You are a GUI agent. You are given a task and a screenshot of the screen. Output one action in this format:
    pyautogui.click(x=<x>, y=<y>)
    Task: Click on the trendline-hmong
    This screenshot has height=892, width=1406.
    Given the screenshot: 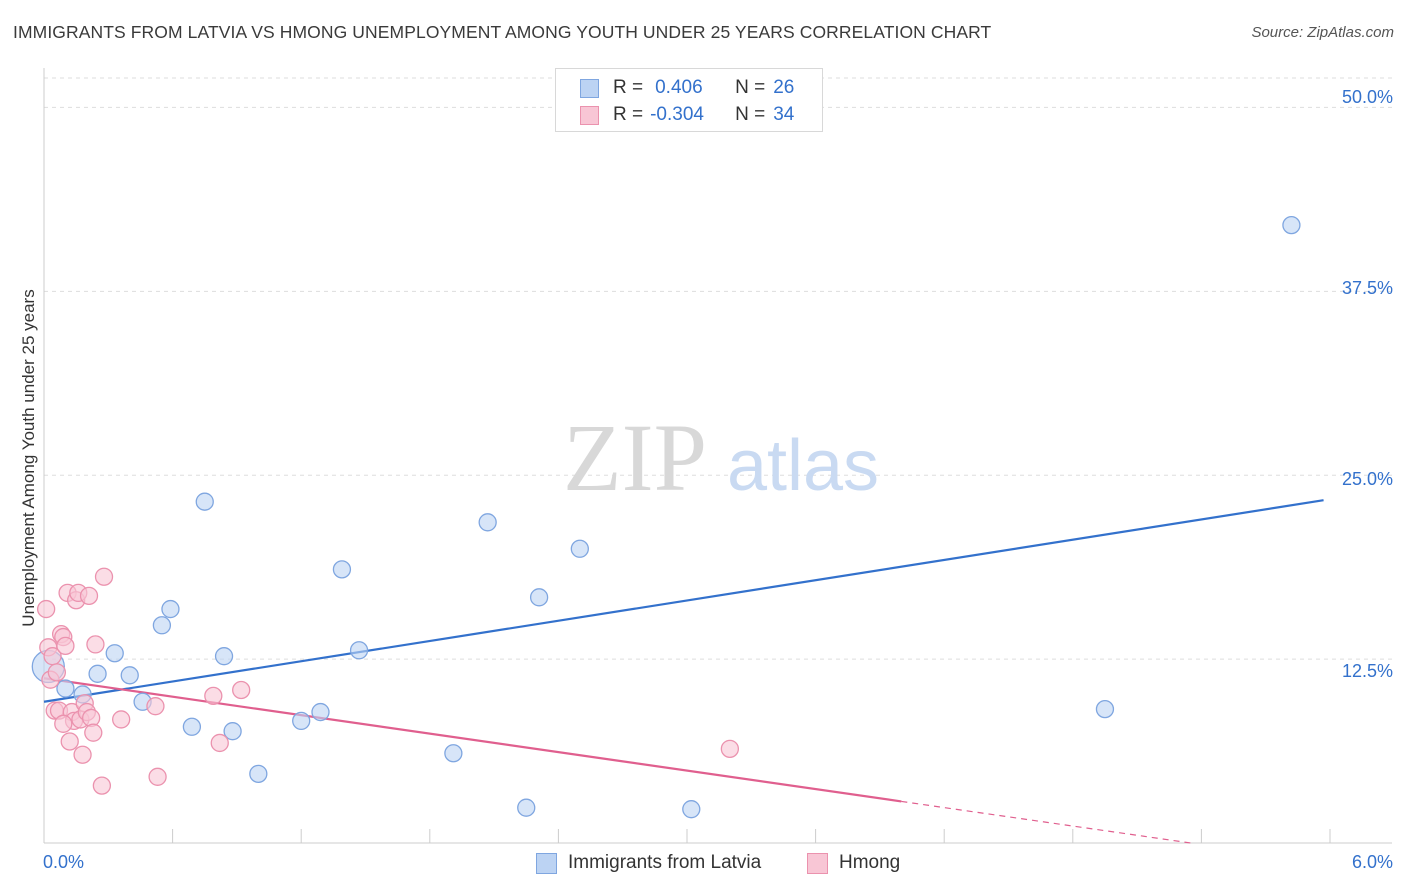 What is the action you would take?
    pyautogui.click(x=472, y=740)
    